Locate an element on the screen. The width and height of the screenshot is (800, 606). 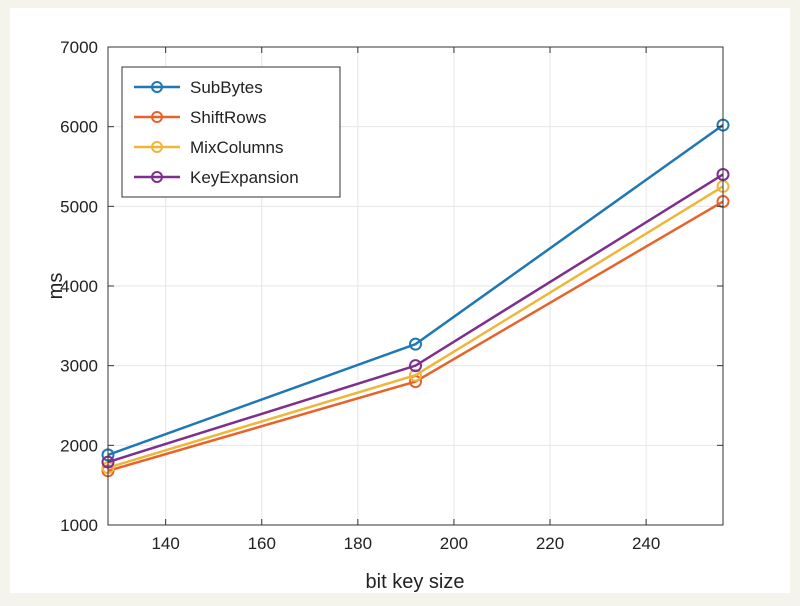
x-tick-label: 200 is located at coordinates (454, 543).